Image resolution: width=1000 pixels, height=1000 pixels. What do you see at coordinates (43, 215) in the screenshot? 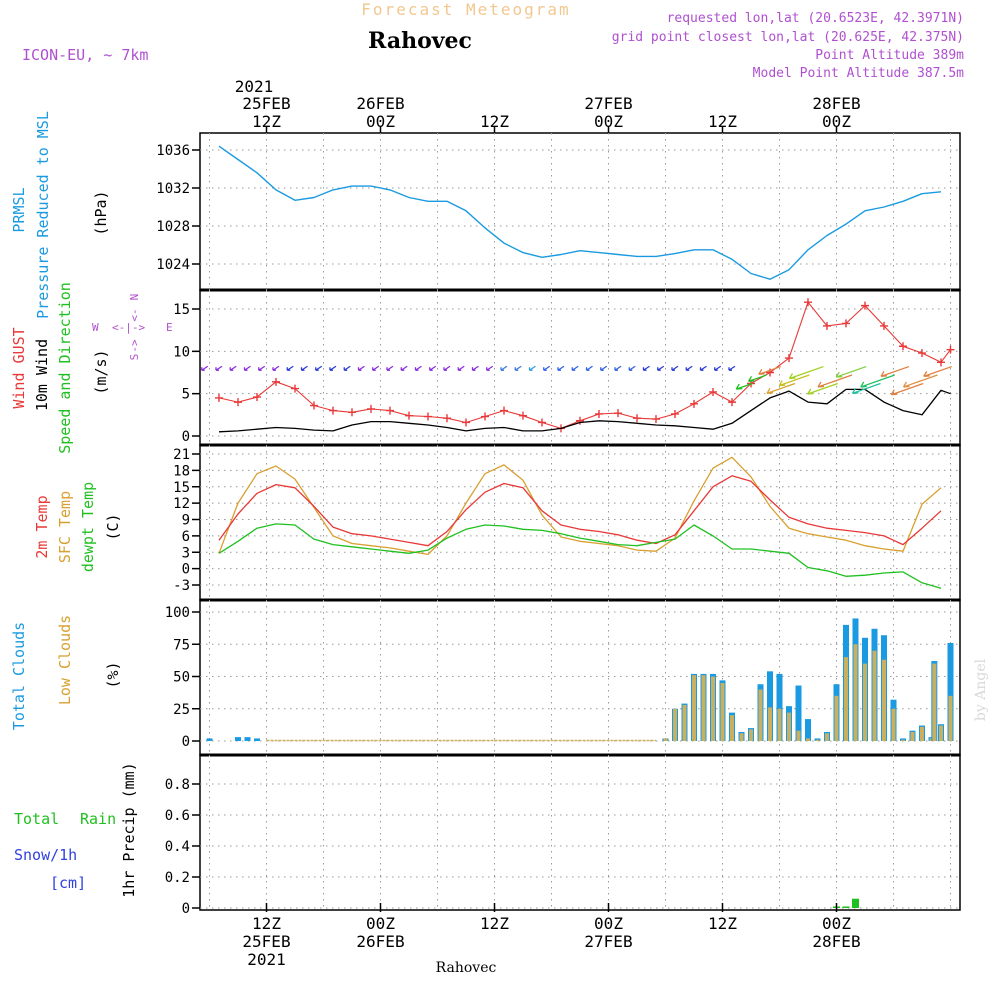
I see `pressure-msl-label: Pressure Reduced to MSL` at bounding box center [43, 215].